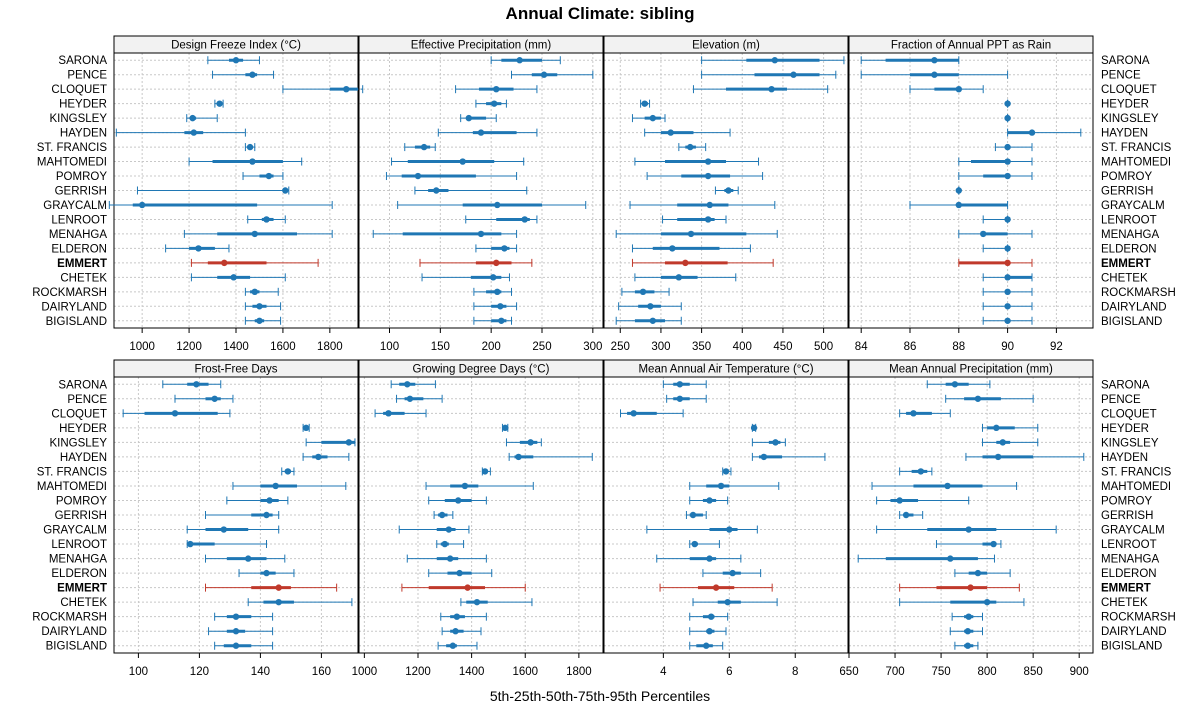 Image resolution: width=1200 pixels, height=725 pixels. What do you see at coordinates (894, 672) in the screenshot?
I see `x-tick-label: 700` at bounding box center [894, 672].